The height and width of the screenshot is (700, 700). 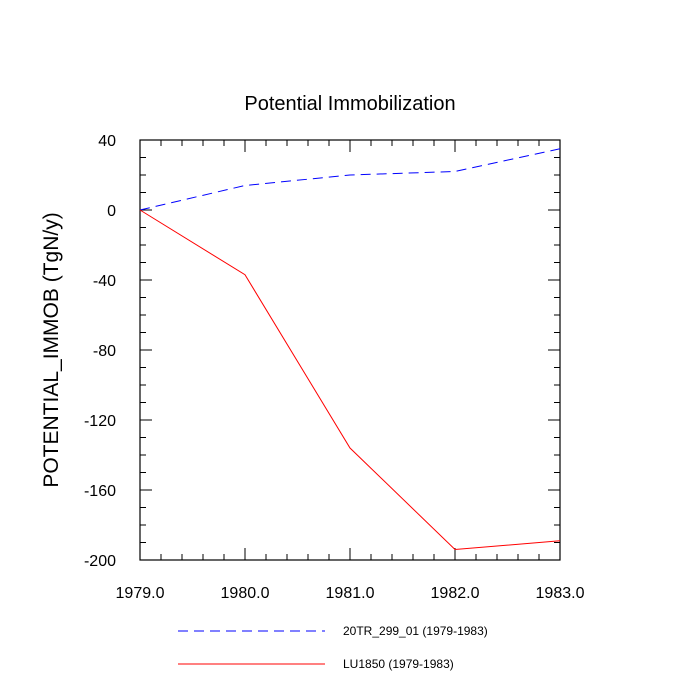 What do you see at coordinates (51, 349) in the screenshot?
I see `y-axis-label: POTENTIAL_IMMOB (TgN/y)` at bounding box center [51, 349].